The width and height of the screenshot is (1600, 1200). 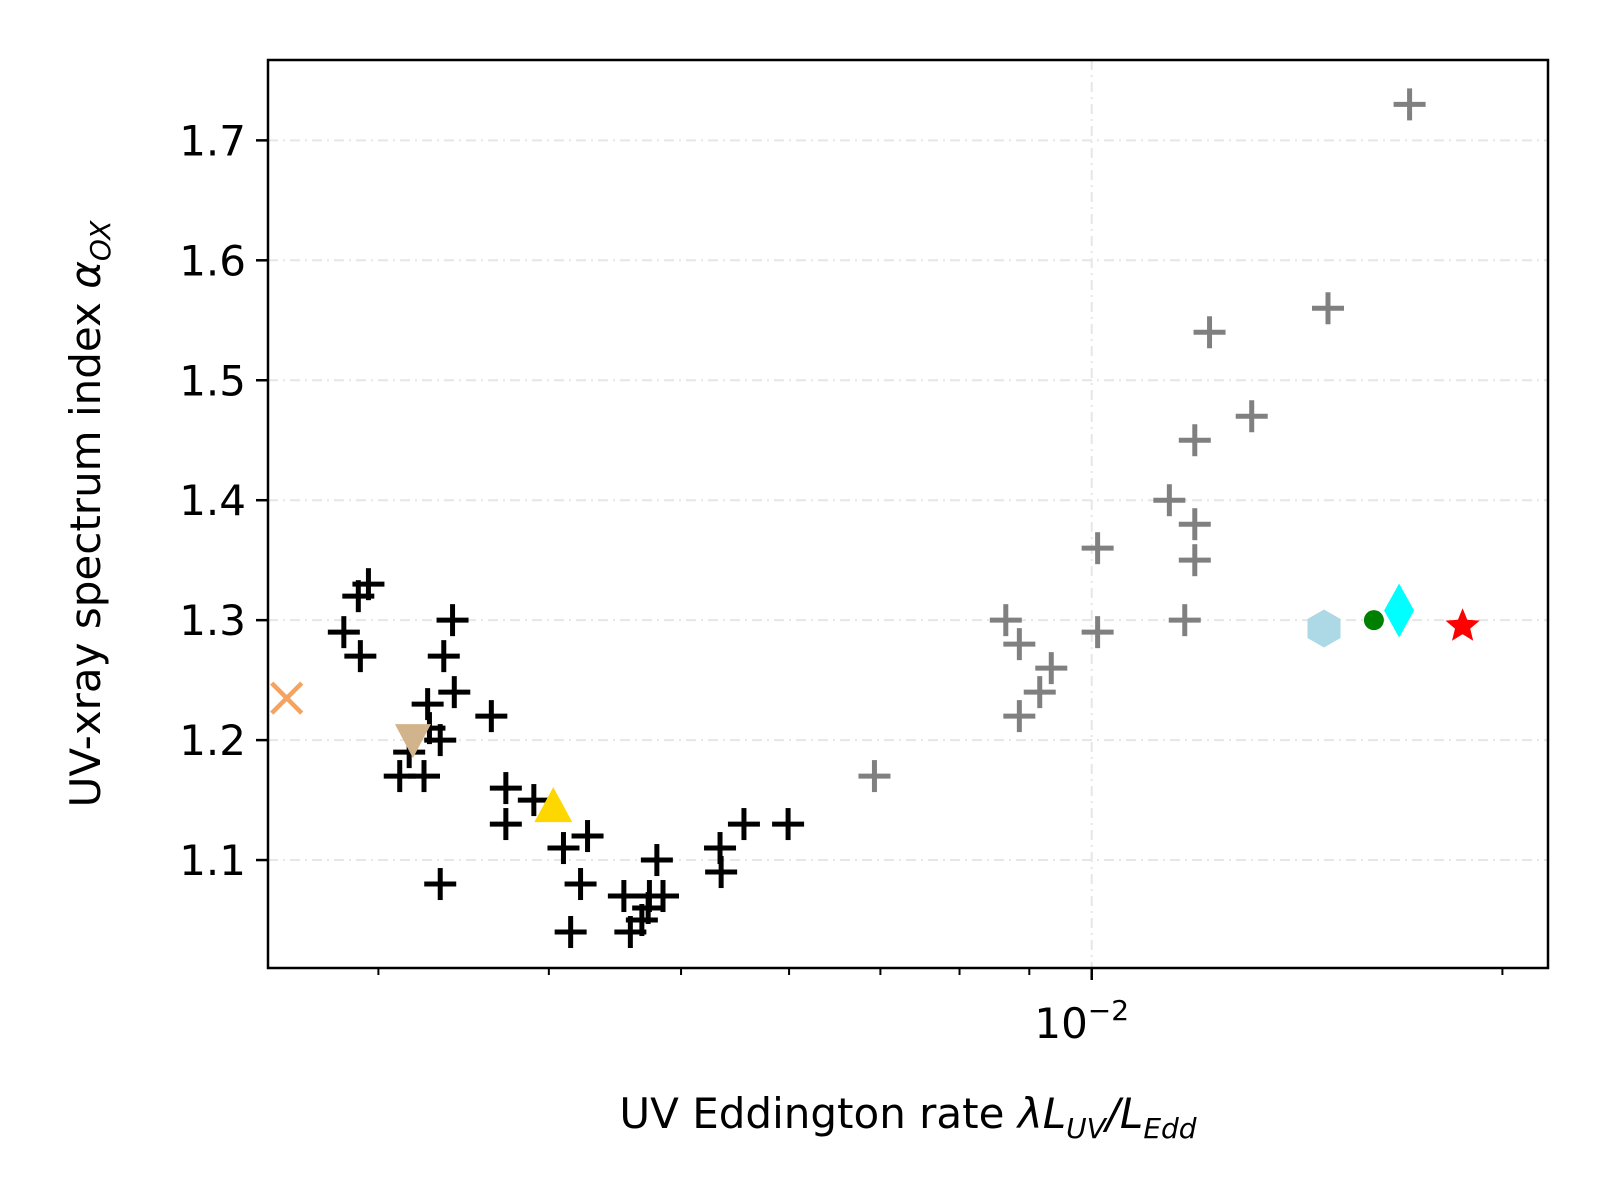 What do you see at coordinates (1373, 620) in the screenshot?
I see `circle-marker` at bounding box center [1373, 620].